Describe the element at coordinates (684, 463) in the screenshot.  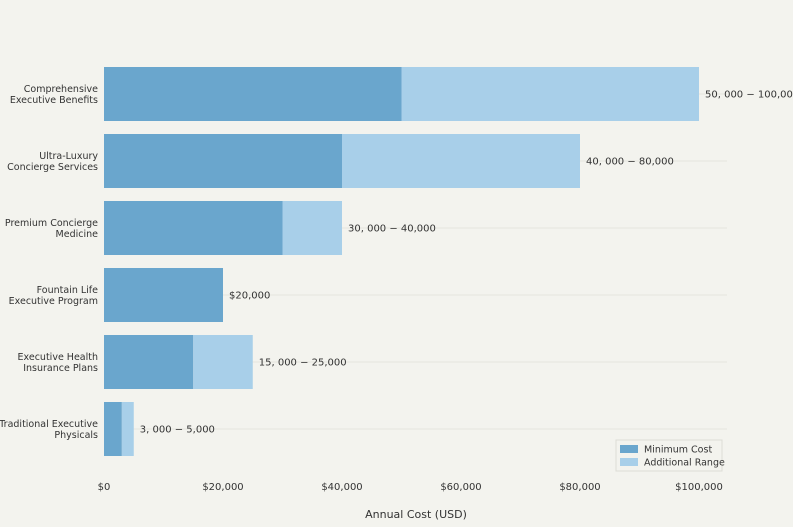
I see `legend-label-1: Additional Range` at that location.